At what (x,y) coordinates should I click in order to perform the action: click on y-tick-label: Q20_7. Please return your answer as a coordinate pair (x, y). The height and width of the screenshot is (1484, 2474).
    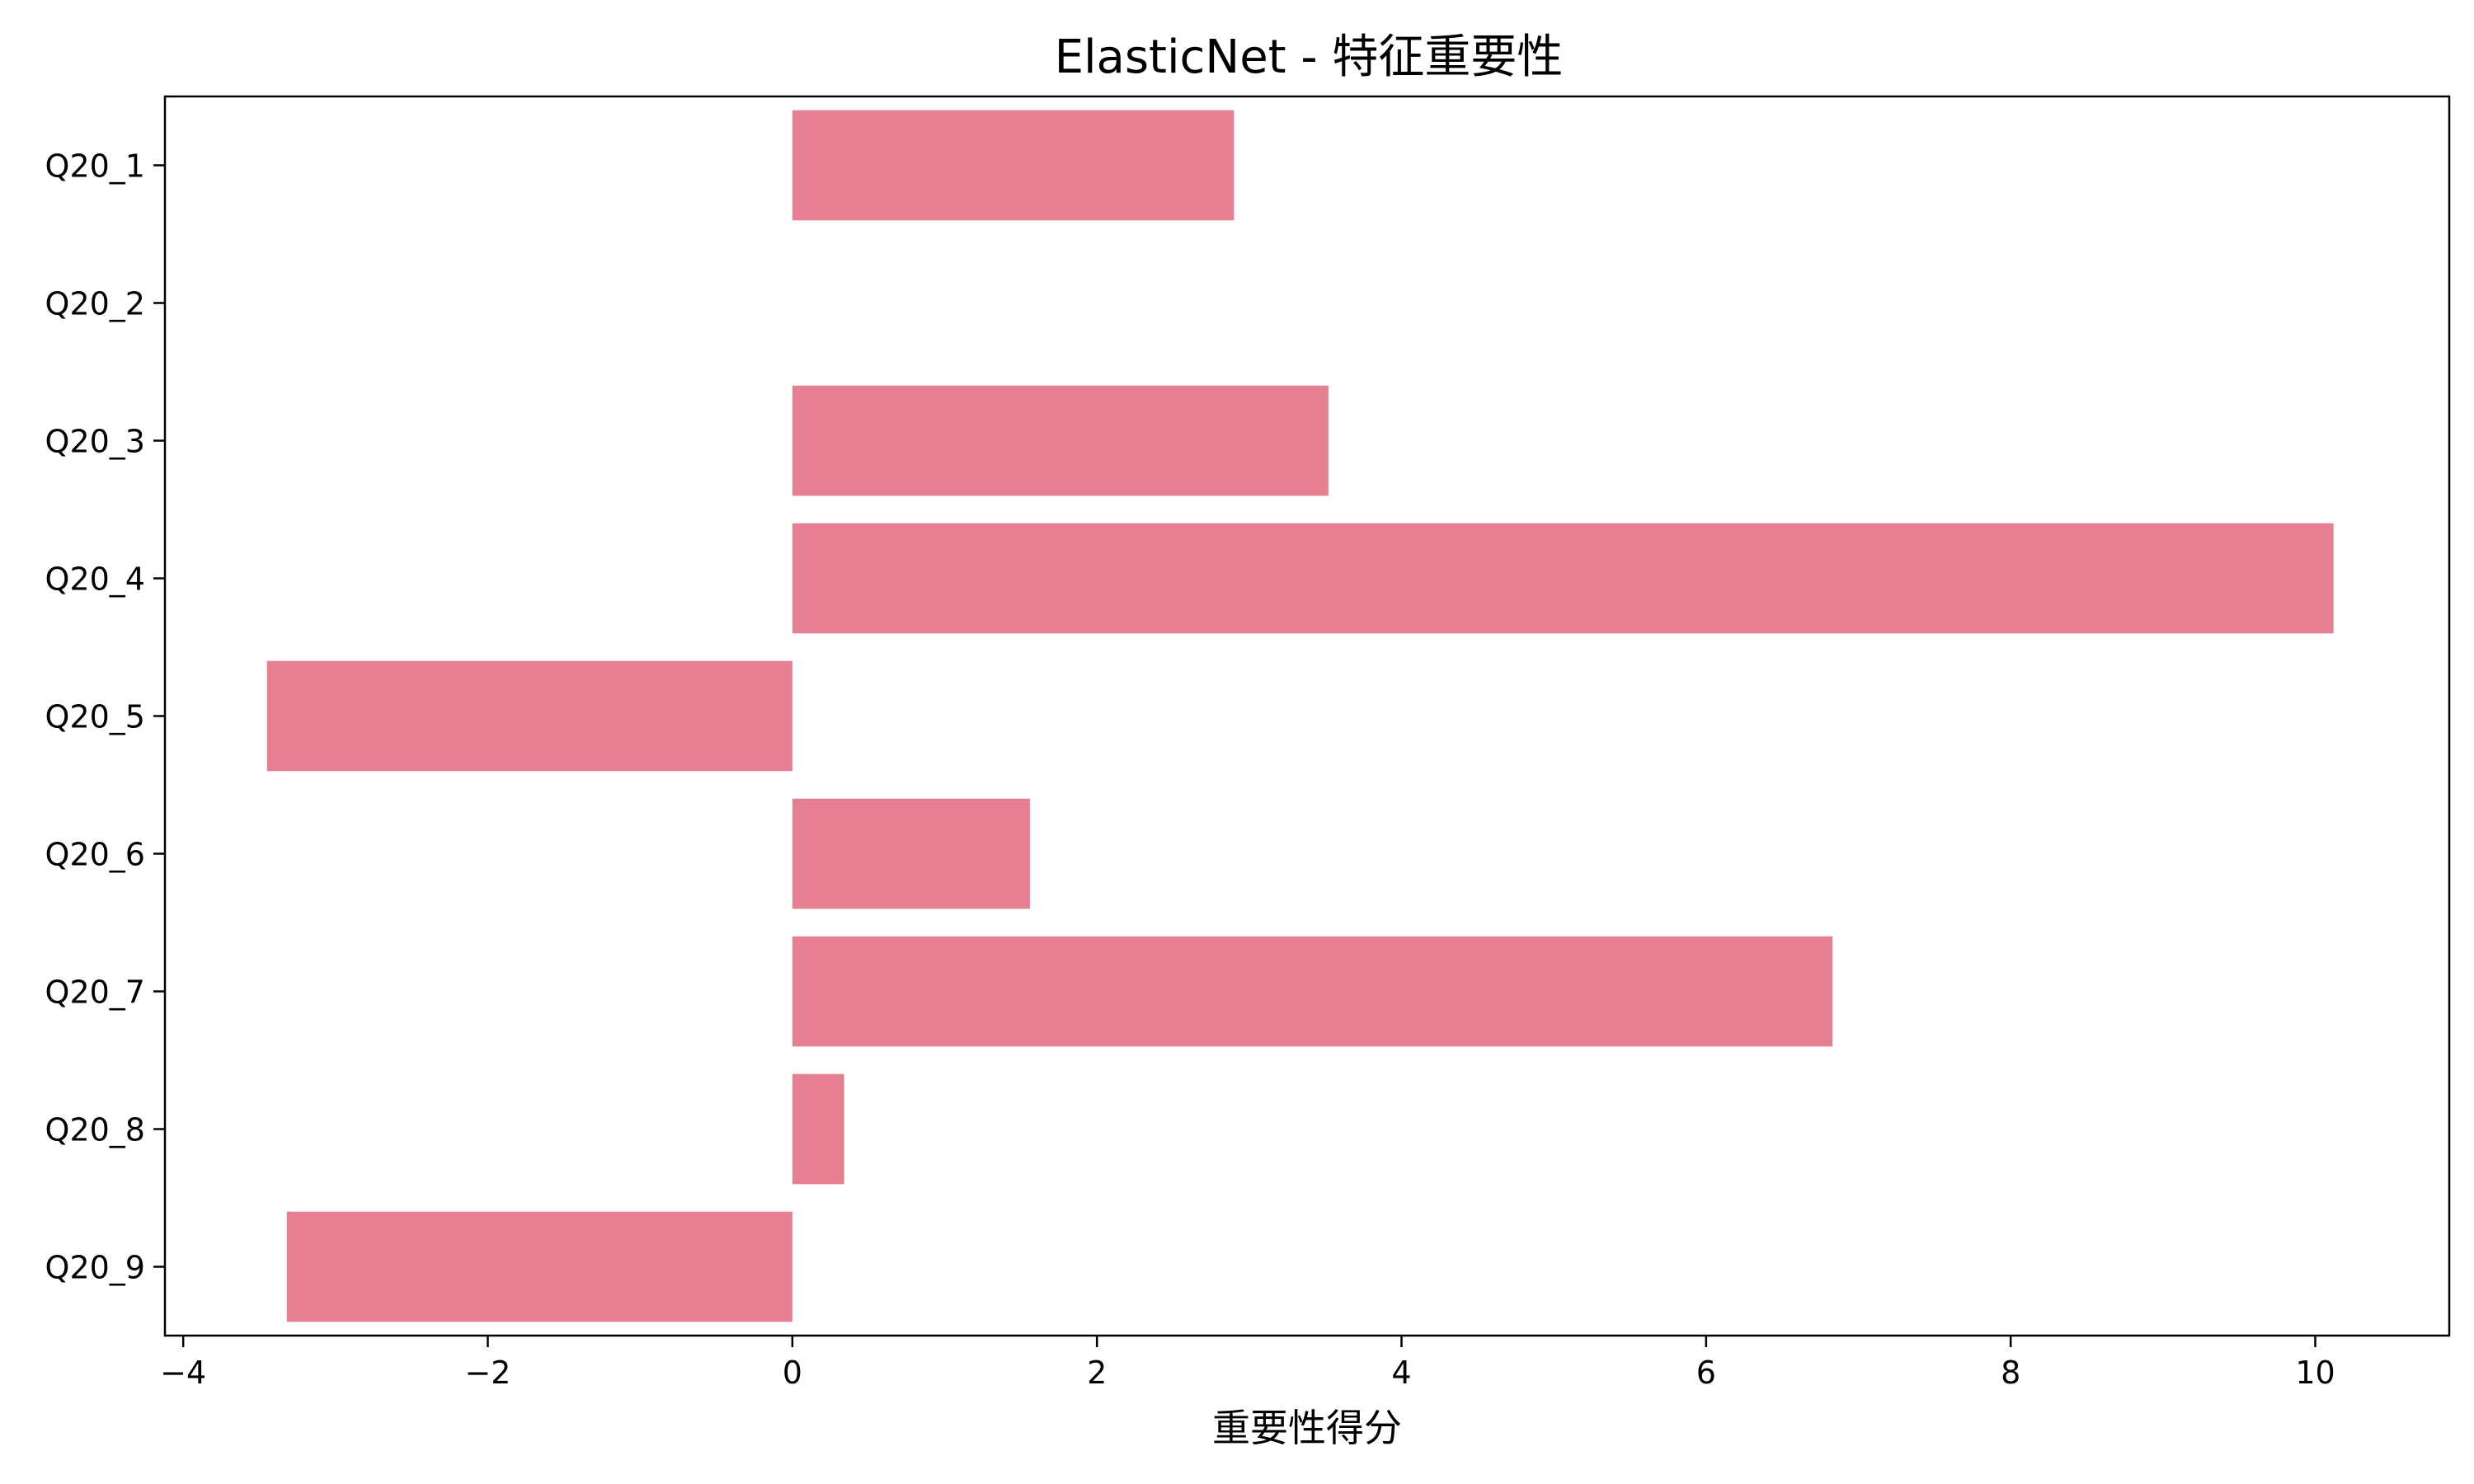
    Looking at the image, I should click on (95, 992).